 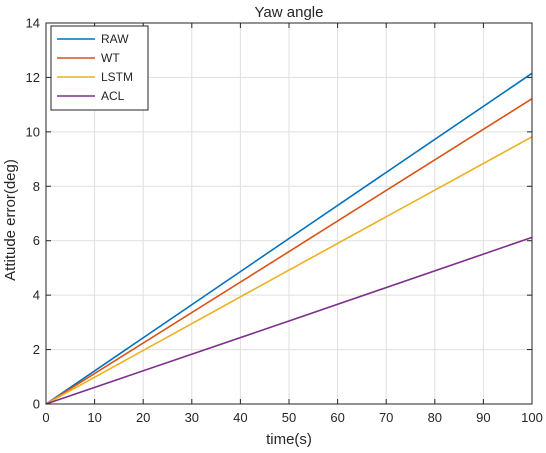 I want to click on legend: RAW WT LSTM ACL, so click(x=99, y=68).